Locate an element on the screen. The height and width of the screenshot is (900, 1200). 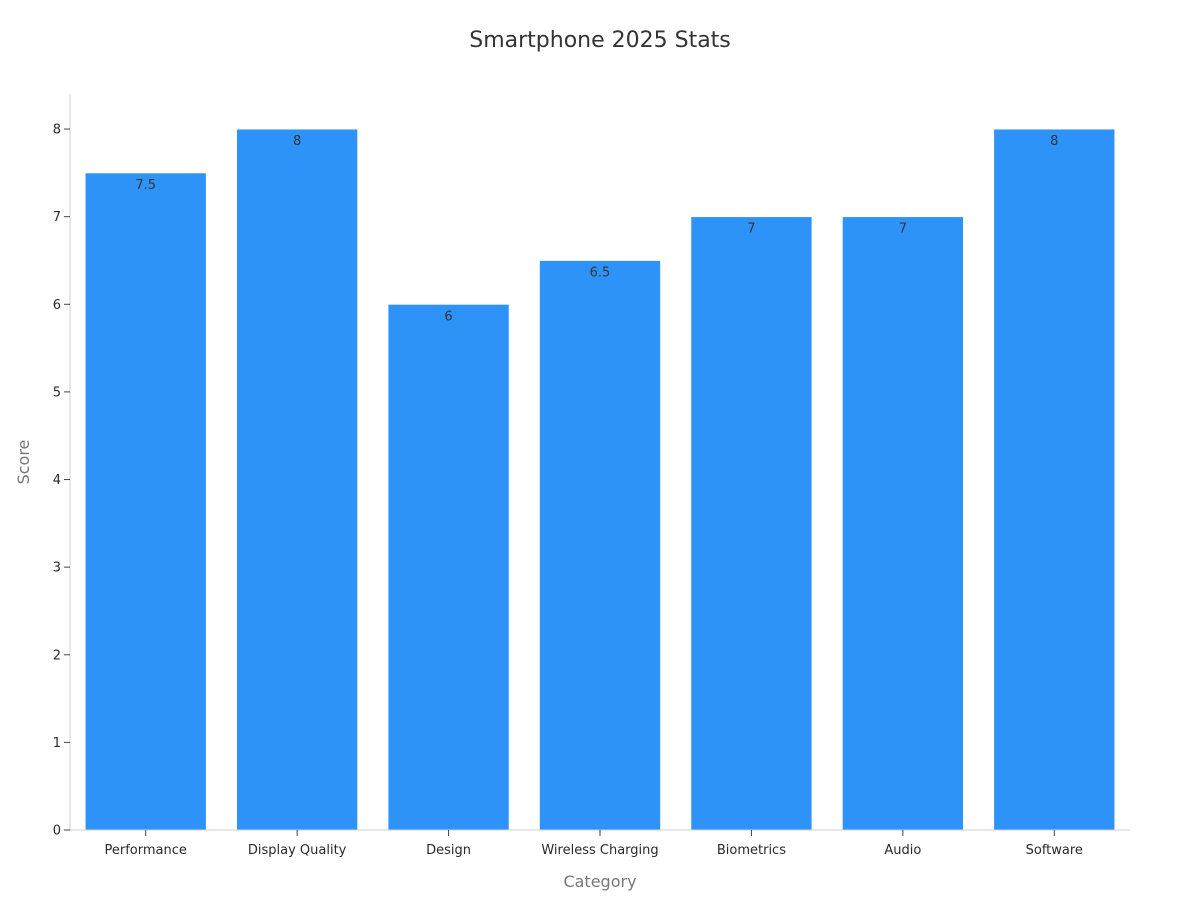
bar-value-label: 7.5 is located at coordinates (145, 185).